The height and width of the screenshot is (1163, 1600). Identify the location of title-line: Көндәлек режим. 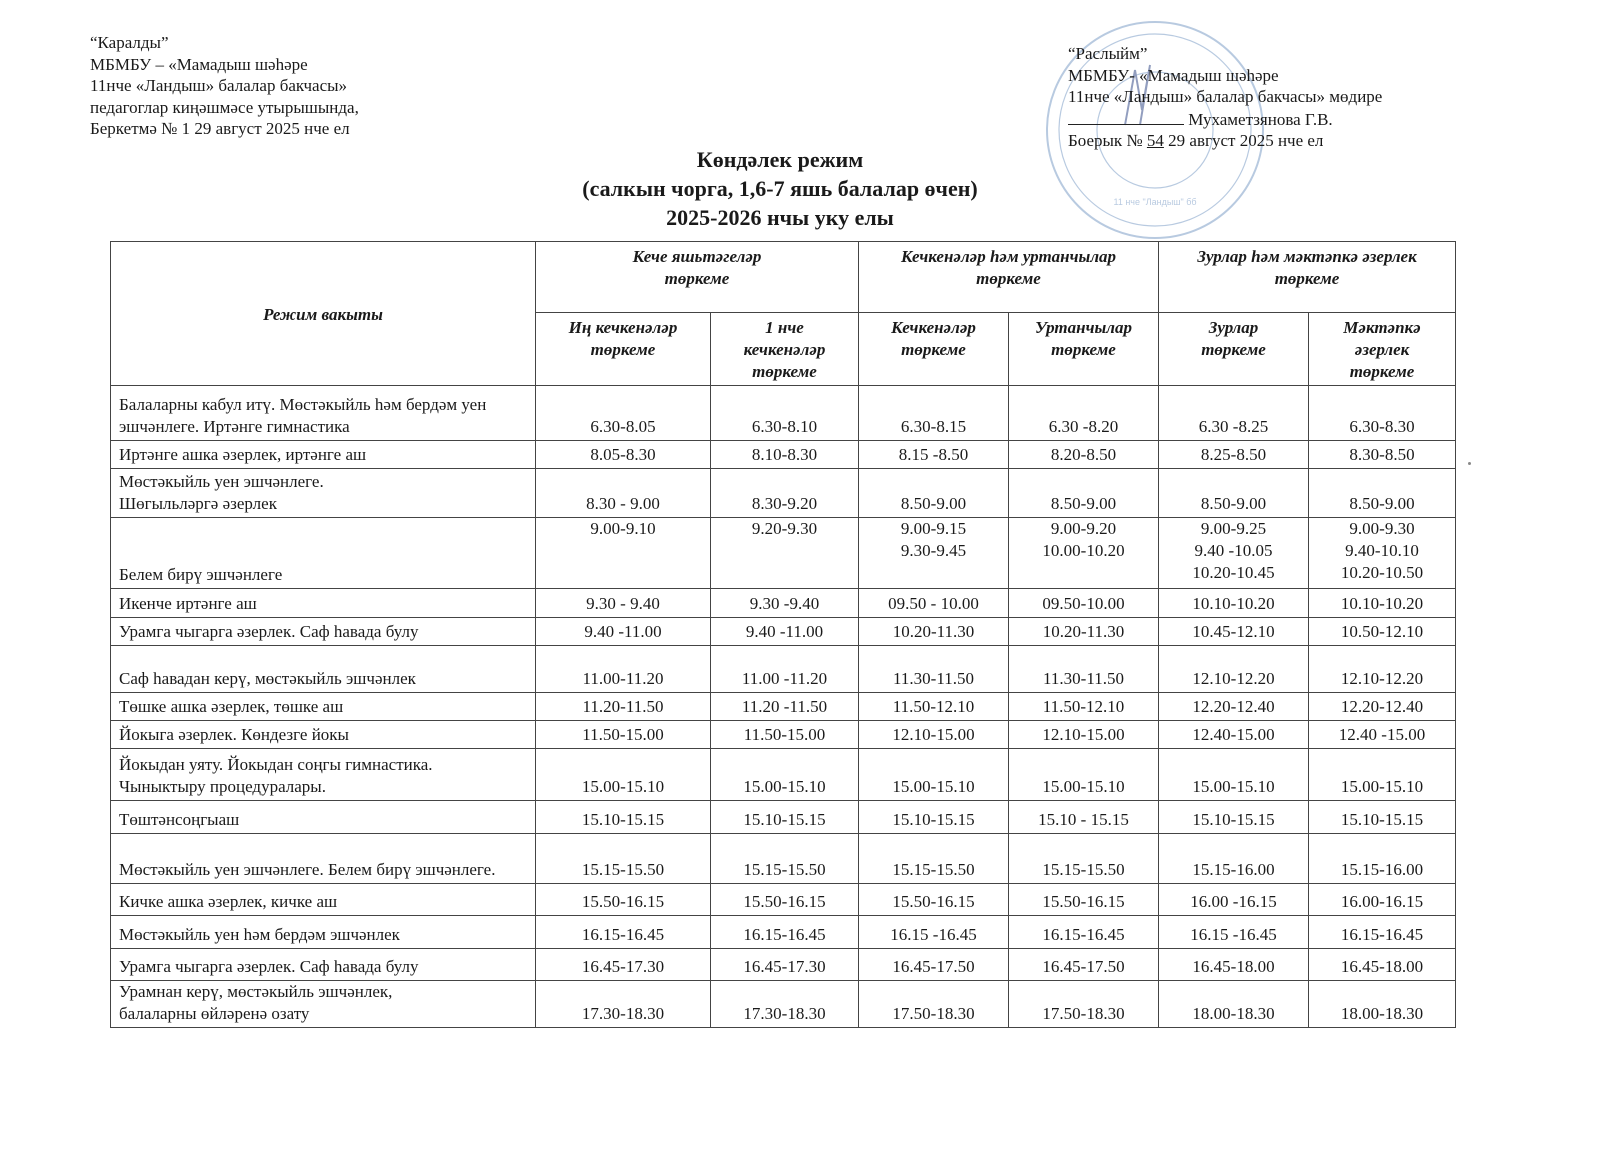
(780, 159).